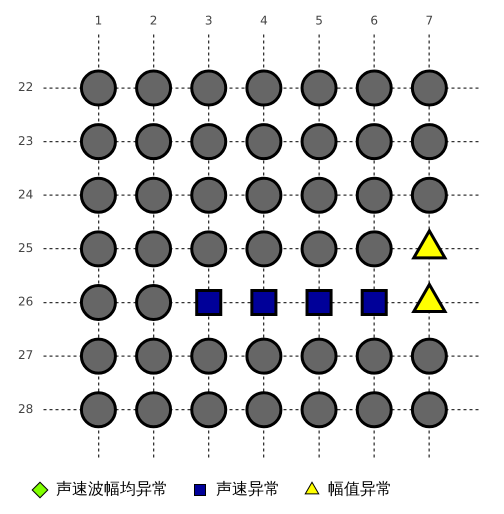 Image resolution: width=504 pixels, height=514 pixels. I want to click on x-tick-label: 5, so click(319, 20).